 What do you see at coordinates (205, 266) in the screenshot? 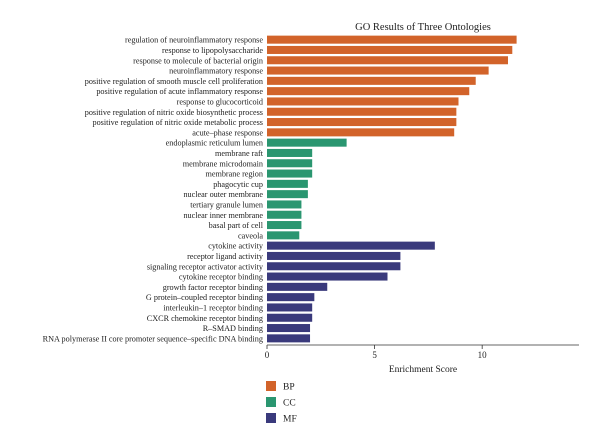
I see `category-label-22: signaling receptor activator activity` at bounding box center [205, 266].